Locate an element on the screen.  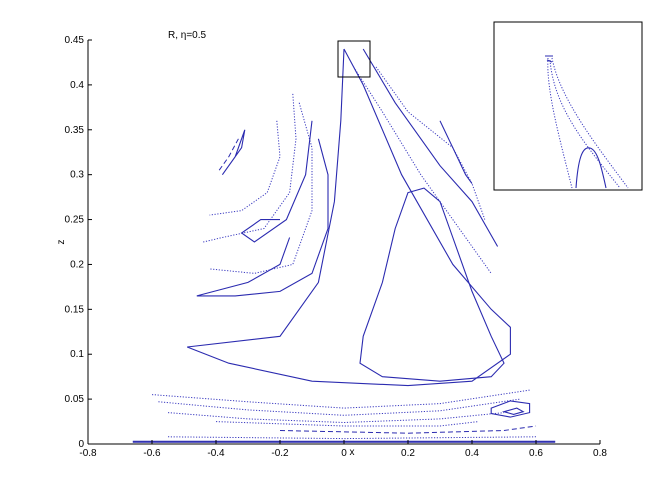
x-tick-label: -0.8 is located at coordinates (88, 453).